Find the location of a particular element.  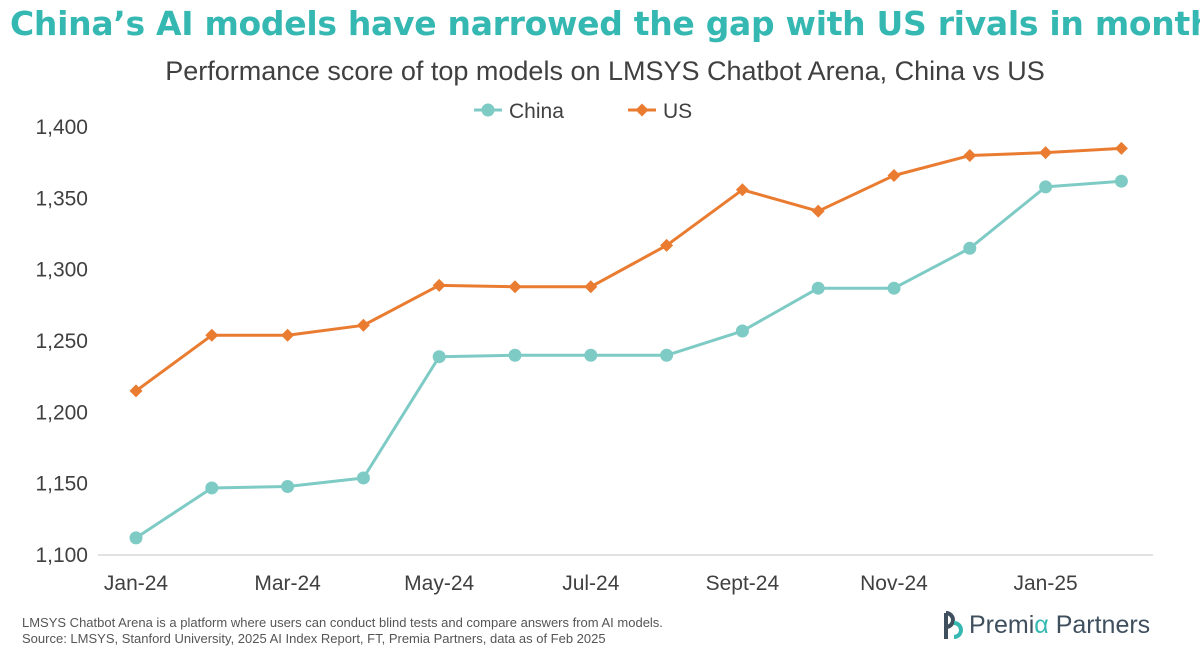

legend-label: China is located at coordinates (536, 111).